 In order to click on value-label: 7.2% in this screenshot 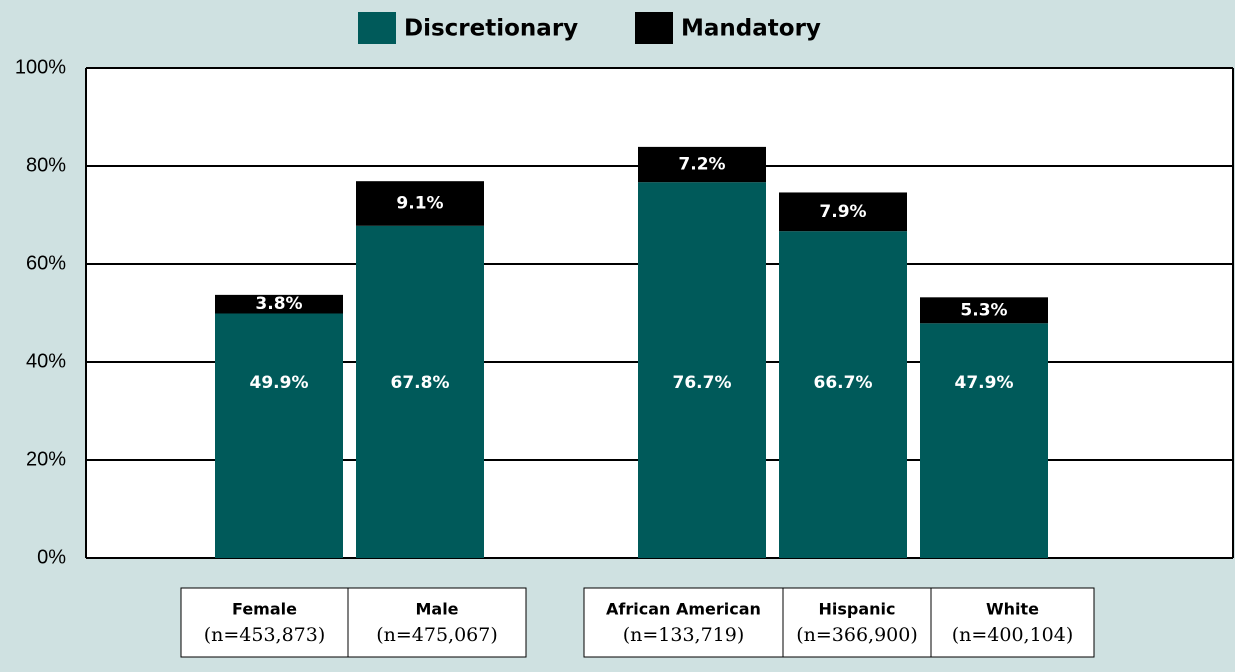, I will do `click(701, 165)`.